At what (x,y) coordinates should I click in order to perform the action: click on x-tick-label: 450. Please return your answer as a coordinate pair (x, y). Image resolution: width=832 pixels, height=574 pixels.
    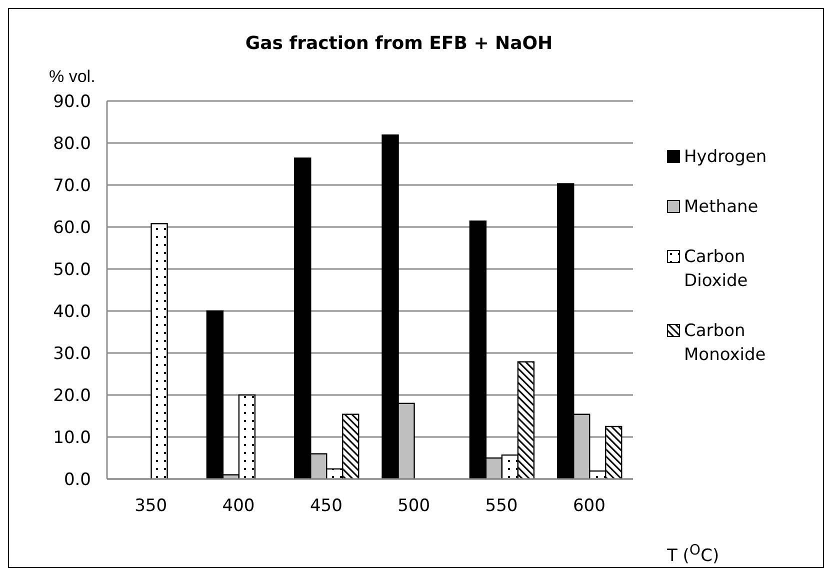
    Looking at the image, I should click on (326, 506).